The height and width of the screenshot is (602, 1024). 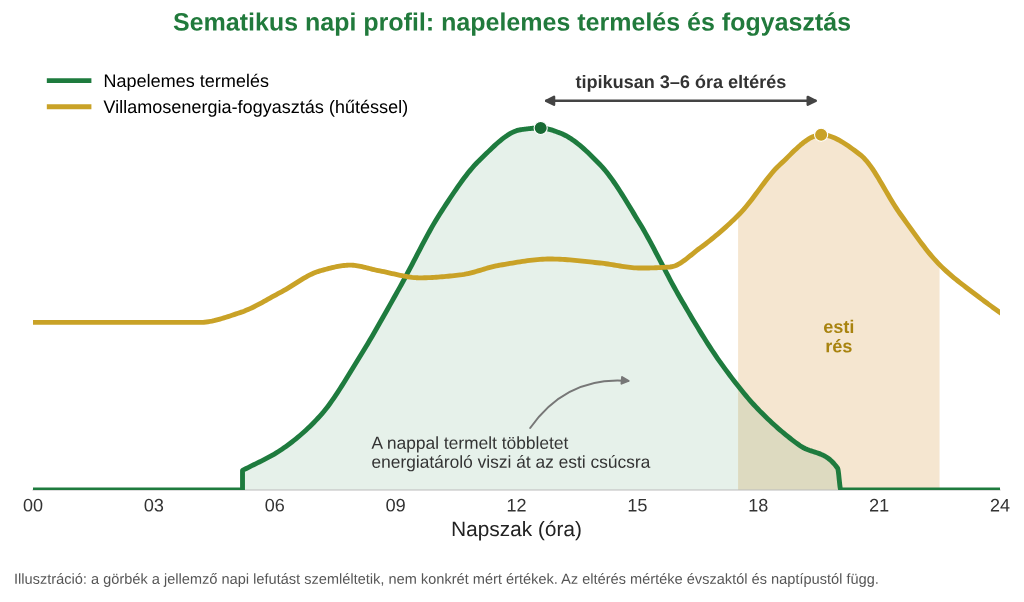 What do you see at coordinates (33, 505) in the screenshot?
I see `x-tick-label: 00` at bounding box center [33, 505].